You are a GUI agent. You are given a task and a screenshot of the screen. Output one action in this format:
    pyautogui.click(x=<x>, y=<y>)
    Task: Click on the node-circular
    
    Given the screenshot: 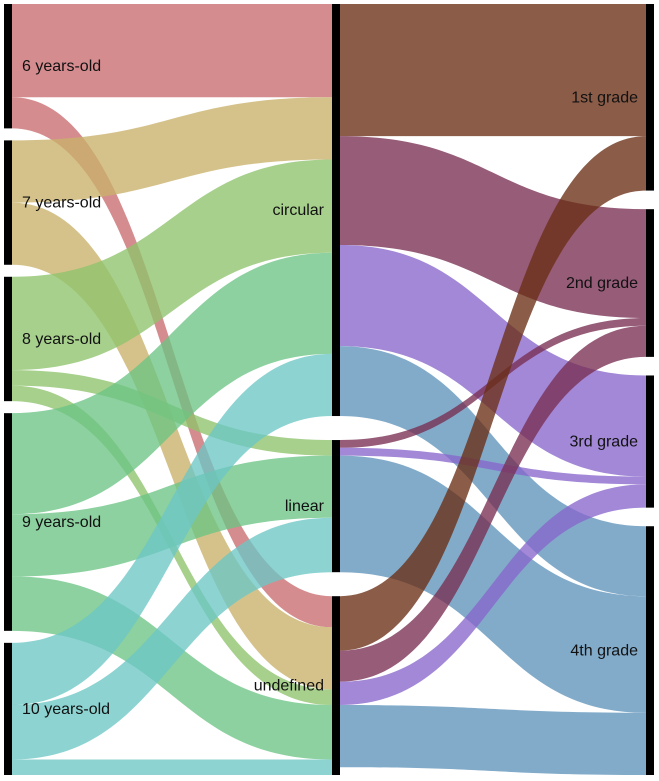 What is the action you would take?
    pyautogui.click(x=336, y=210)
    